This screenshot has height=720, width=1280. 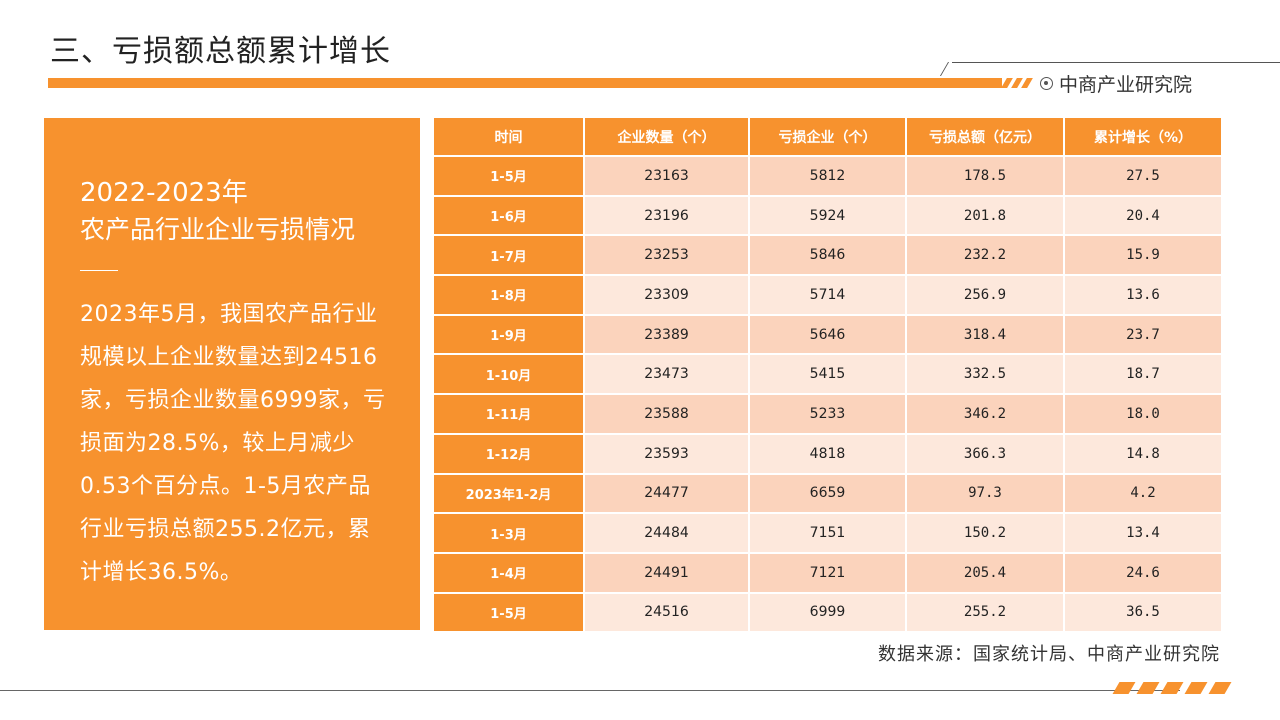 I want to click on table-row: 1-3月 24484 7151 150.2 13.4, so click(x=827, y=532).